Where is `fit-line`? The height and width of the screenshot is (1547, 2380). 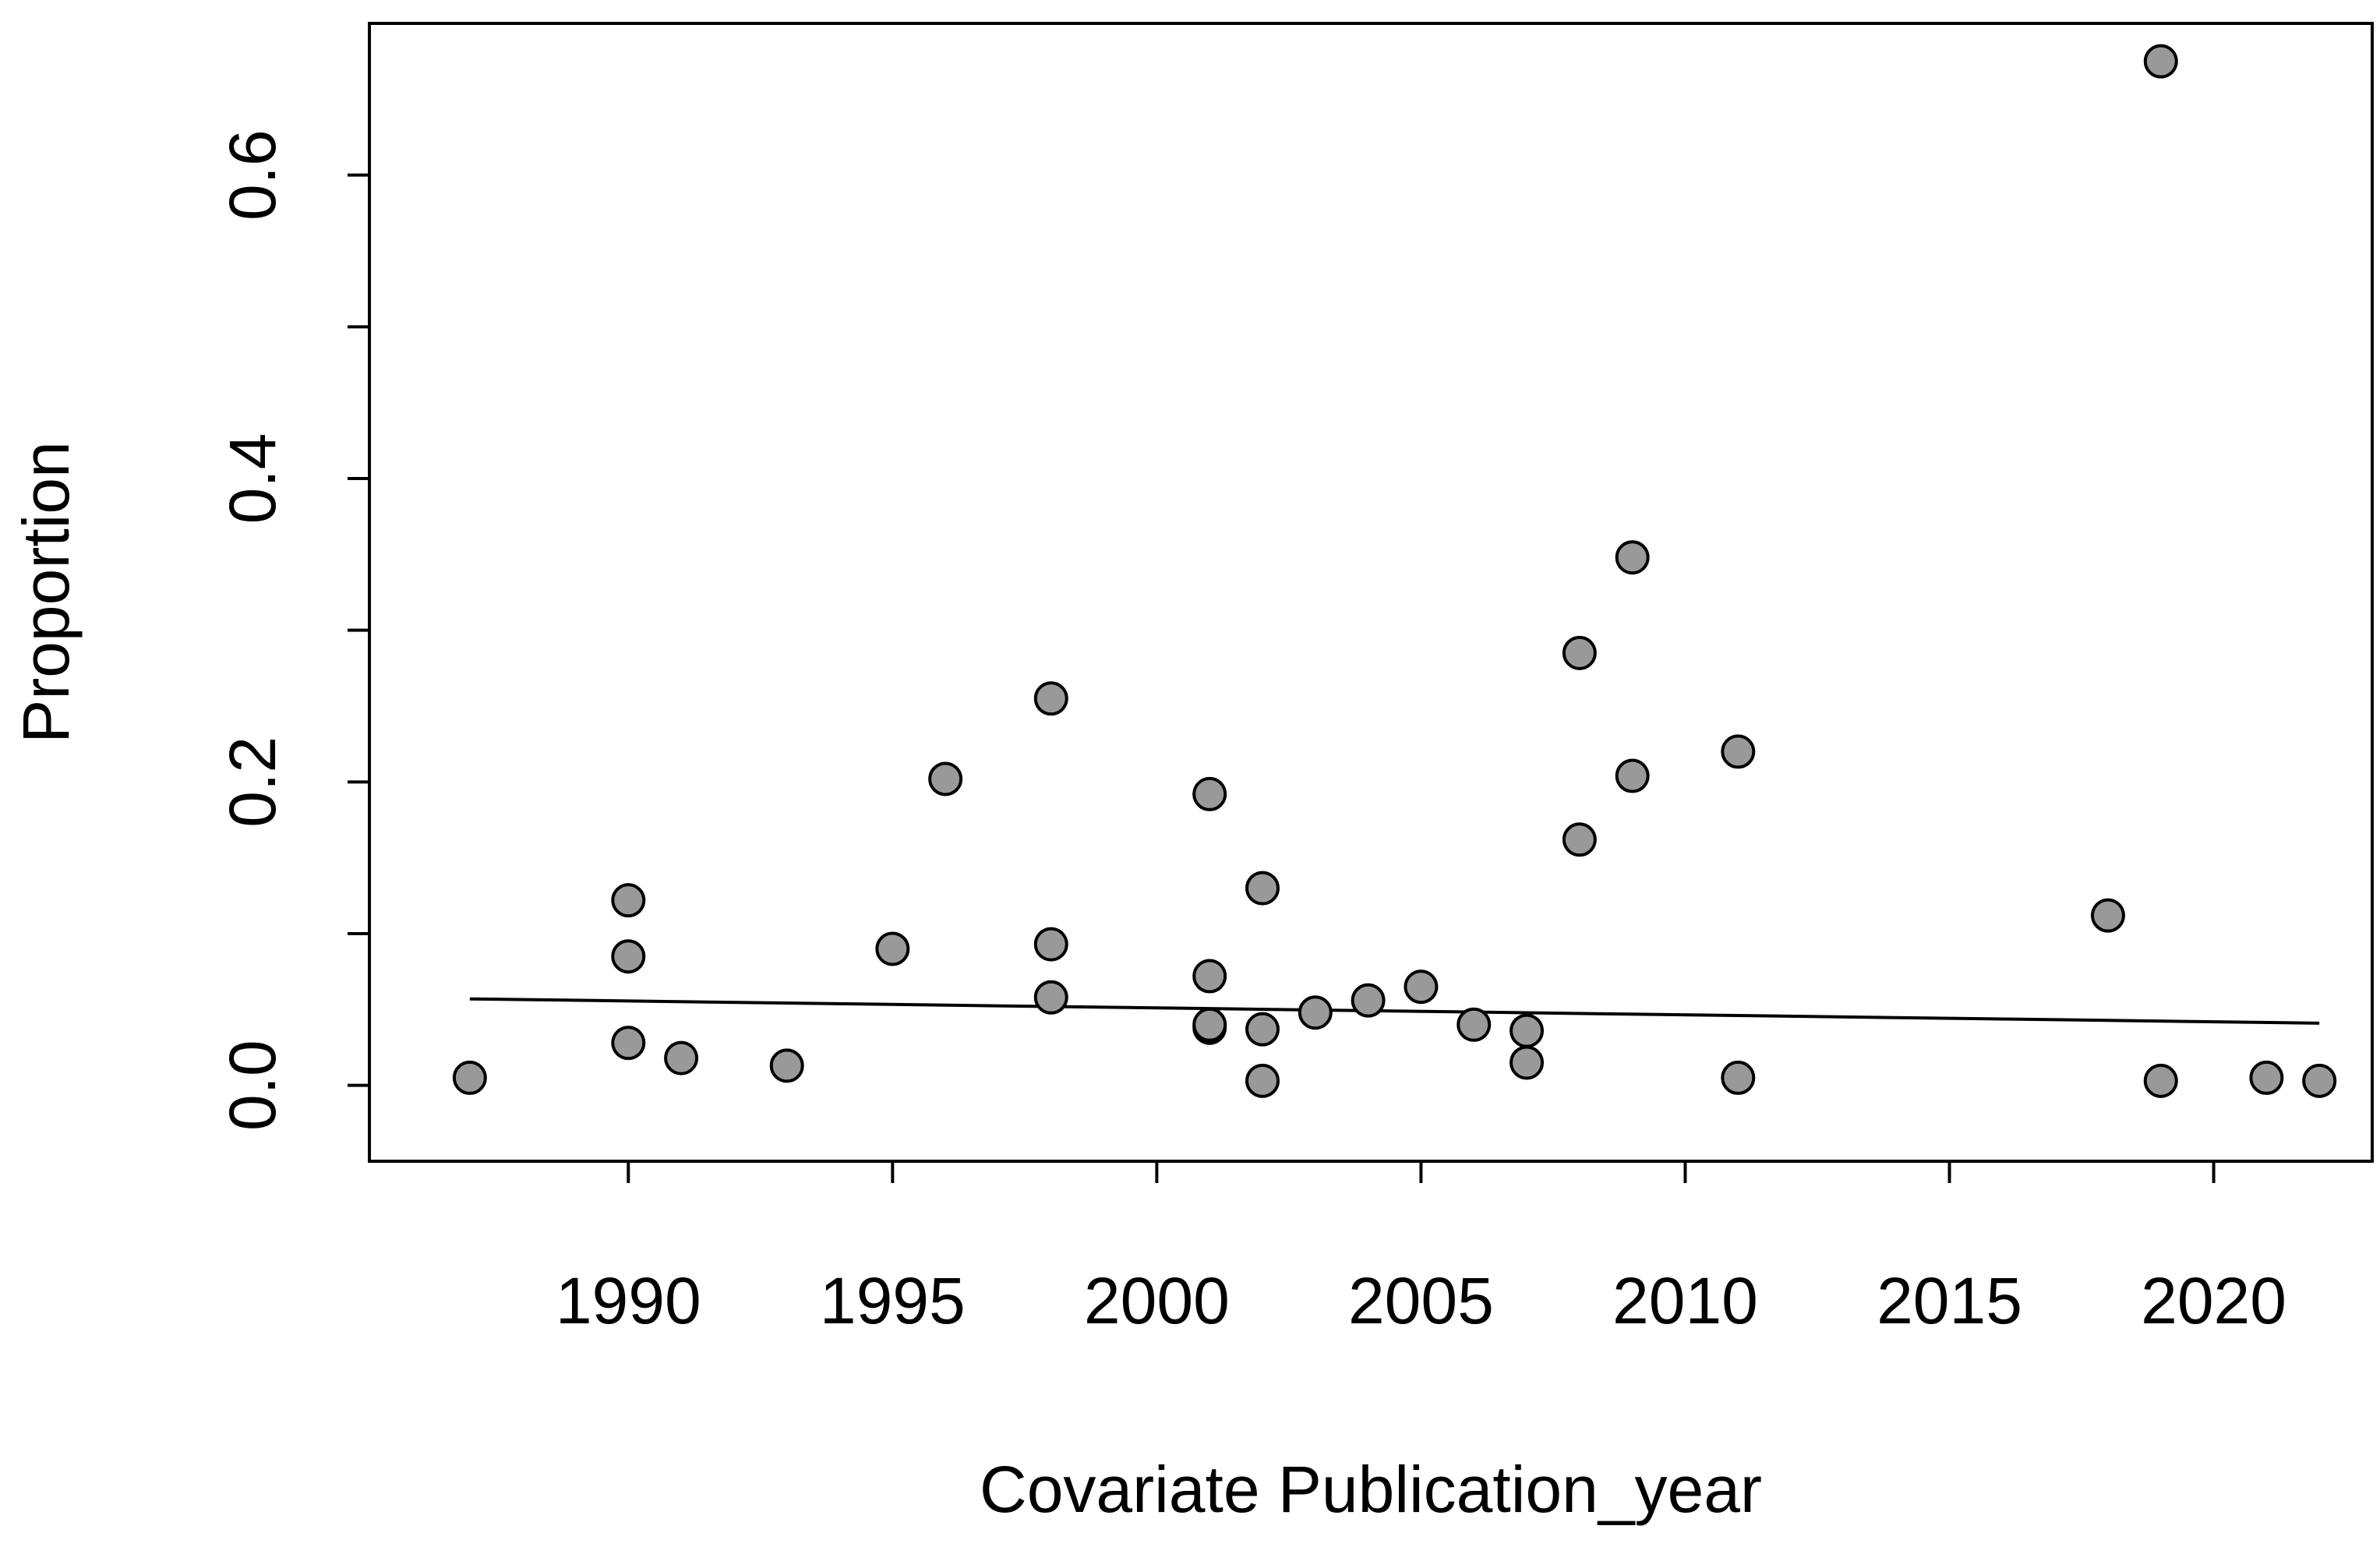 fit-line is located at coordinates (1395, 1011).